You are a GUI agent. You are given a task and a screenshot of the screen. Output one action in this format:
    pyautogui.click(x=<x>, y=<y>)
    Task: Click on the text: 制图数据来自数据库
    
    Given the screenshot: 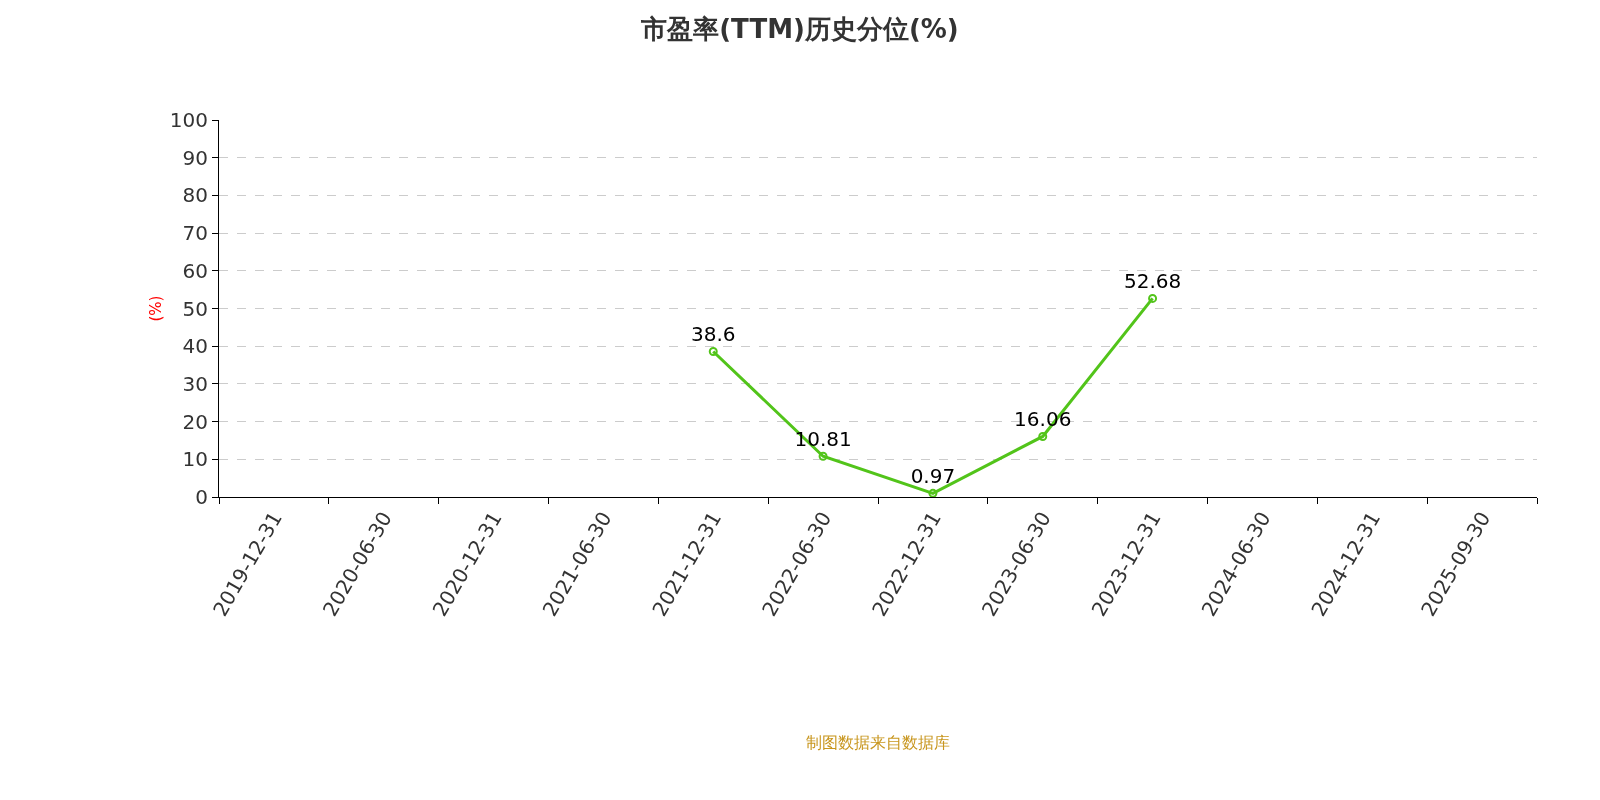 What is the action you would take?
    pyautogui.click(x=878, y=742)
    